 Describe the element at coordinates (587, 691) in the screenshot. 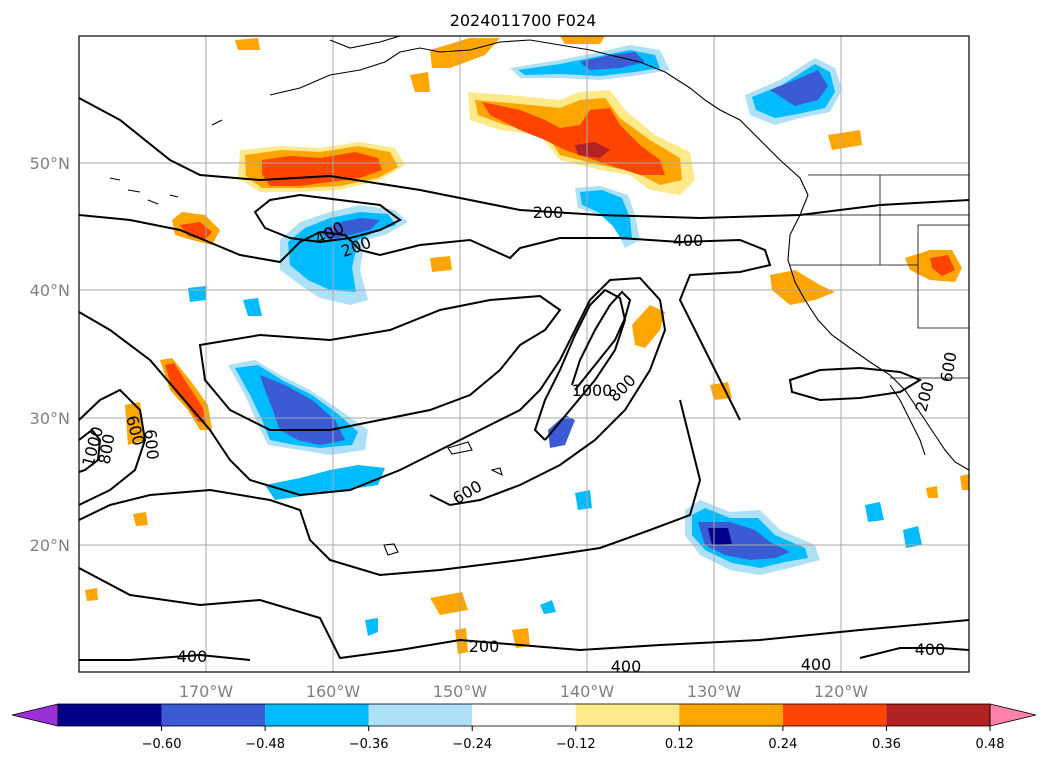

I see `x-tick-label: 140°W` at that location.